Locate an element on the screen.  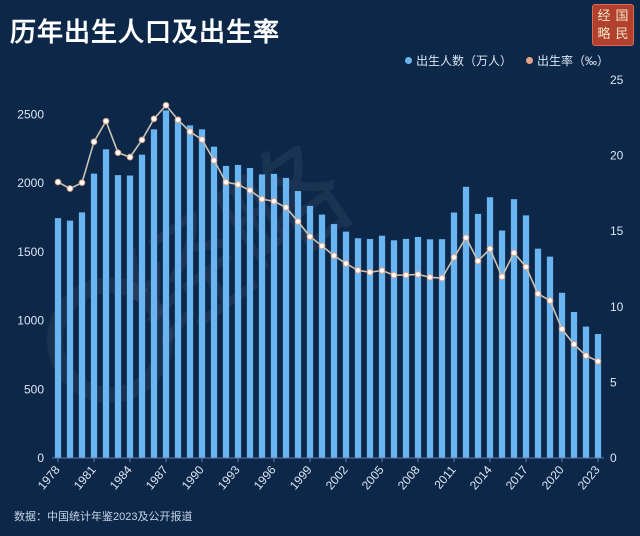
y-left-tick-label: 500 is located at coordinates (34, 389).